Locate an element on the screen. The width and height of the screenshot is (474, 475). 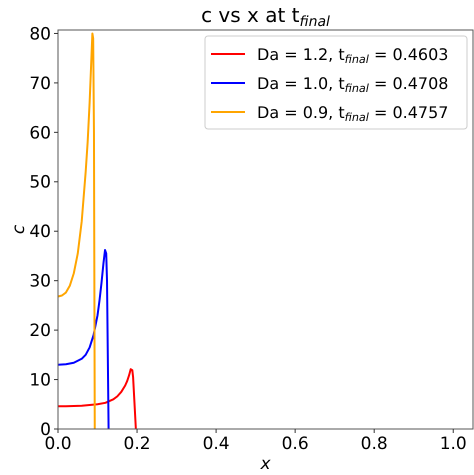
x-tick-label: 0.0 is located at coordinates (58, 444).